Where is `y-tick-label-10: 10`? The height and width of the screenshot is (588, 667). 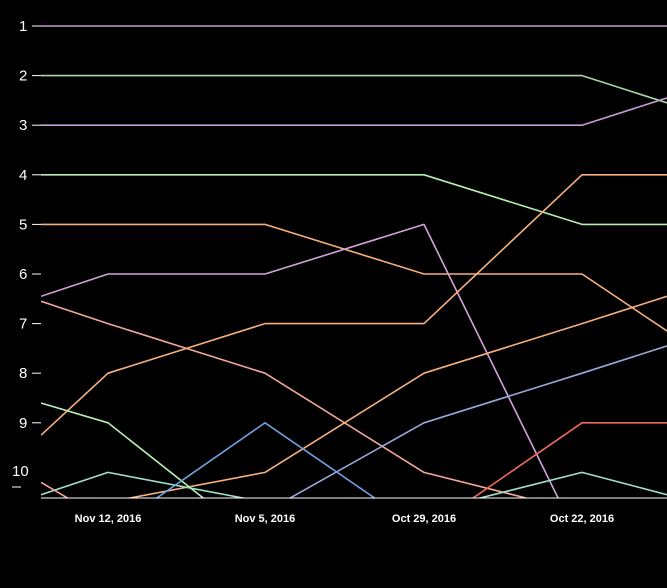
y-tick-label-10: 10 is located at coordinates (20, 471).